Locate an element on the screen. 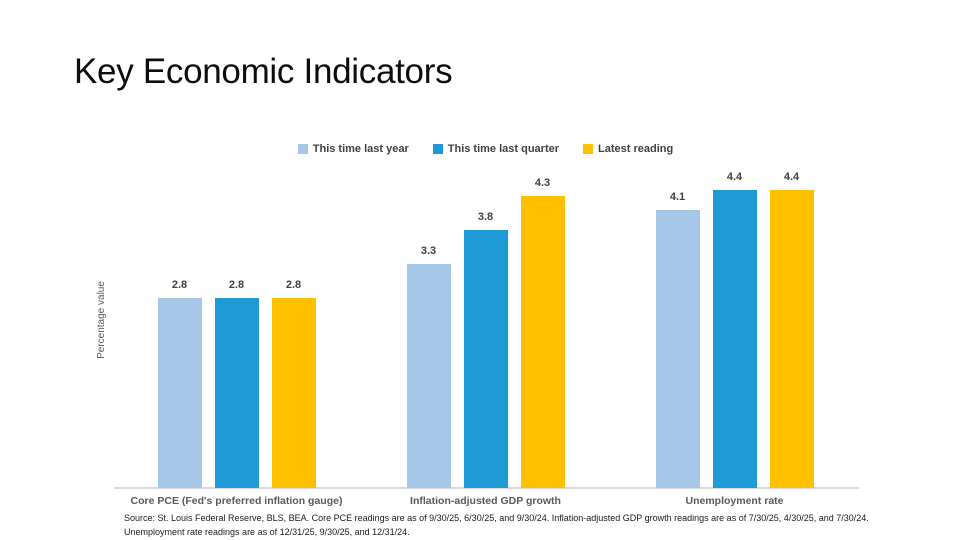 This screenshot has height=540, width=960. bar-1-0: 3.3 is located at coordinates (428, 366).